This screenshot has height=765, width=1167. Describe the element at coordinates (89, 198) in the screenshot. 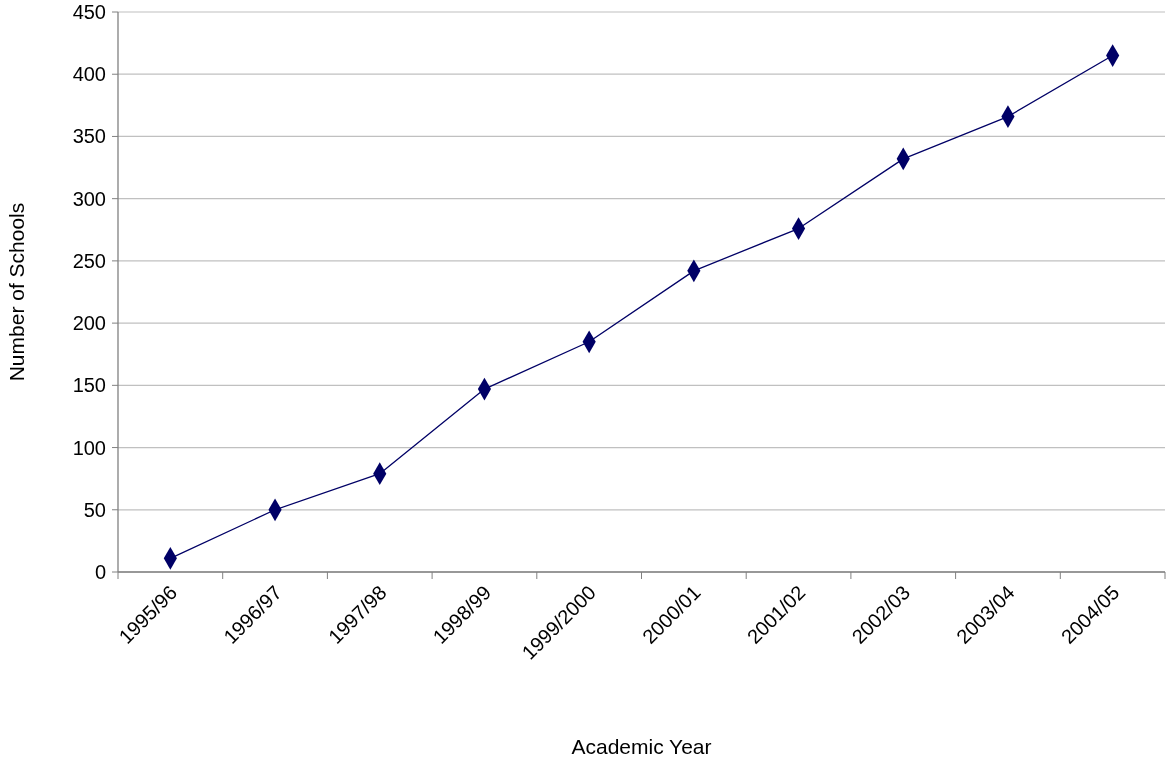

I see `y-tick-label: 300` at that location.